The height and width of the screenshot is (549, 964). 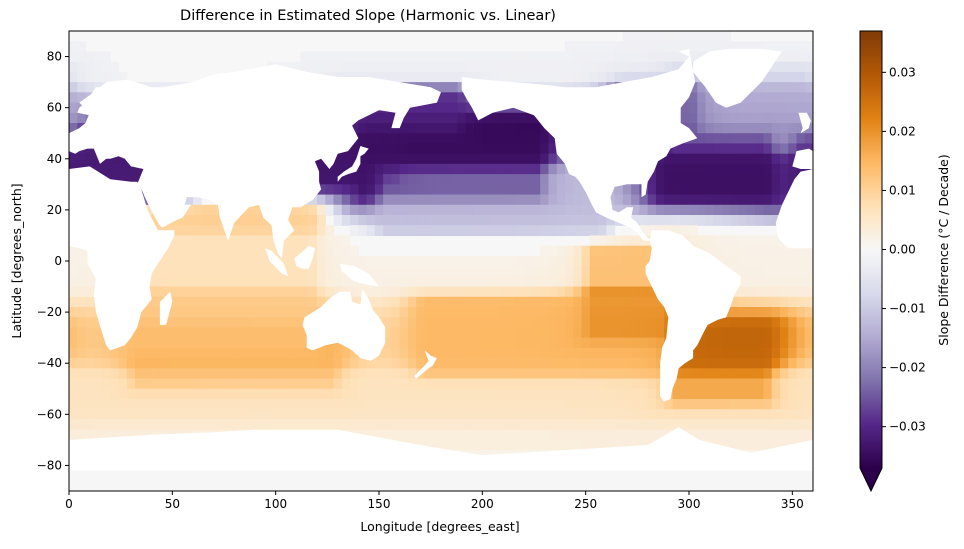 I want to click on y-axis-label: Latitude [degrees_north], so click(x=16, y=260).